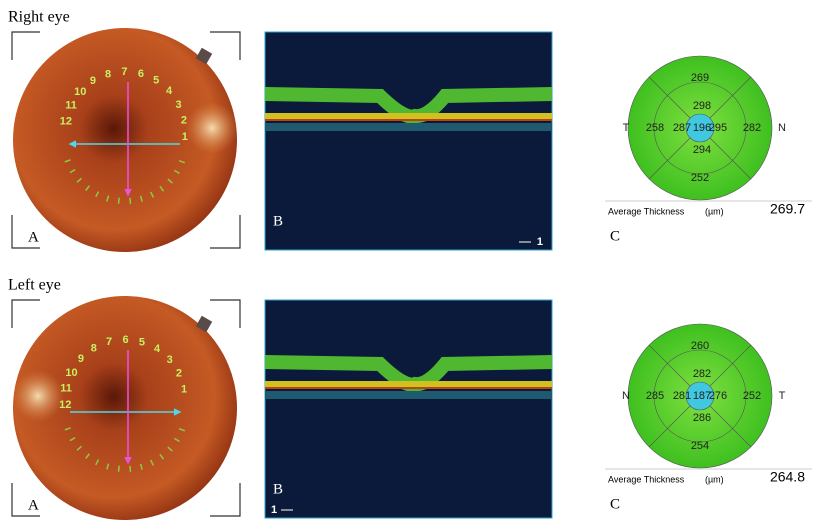  Describe the element at coordinates (700, 346) in the screenshot. I see `map-value: 260` at that location.